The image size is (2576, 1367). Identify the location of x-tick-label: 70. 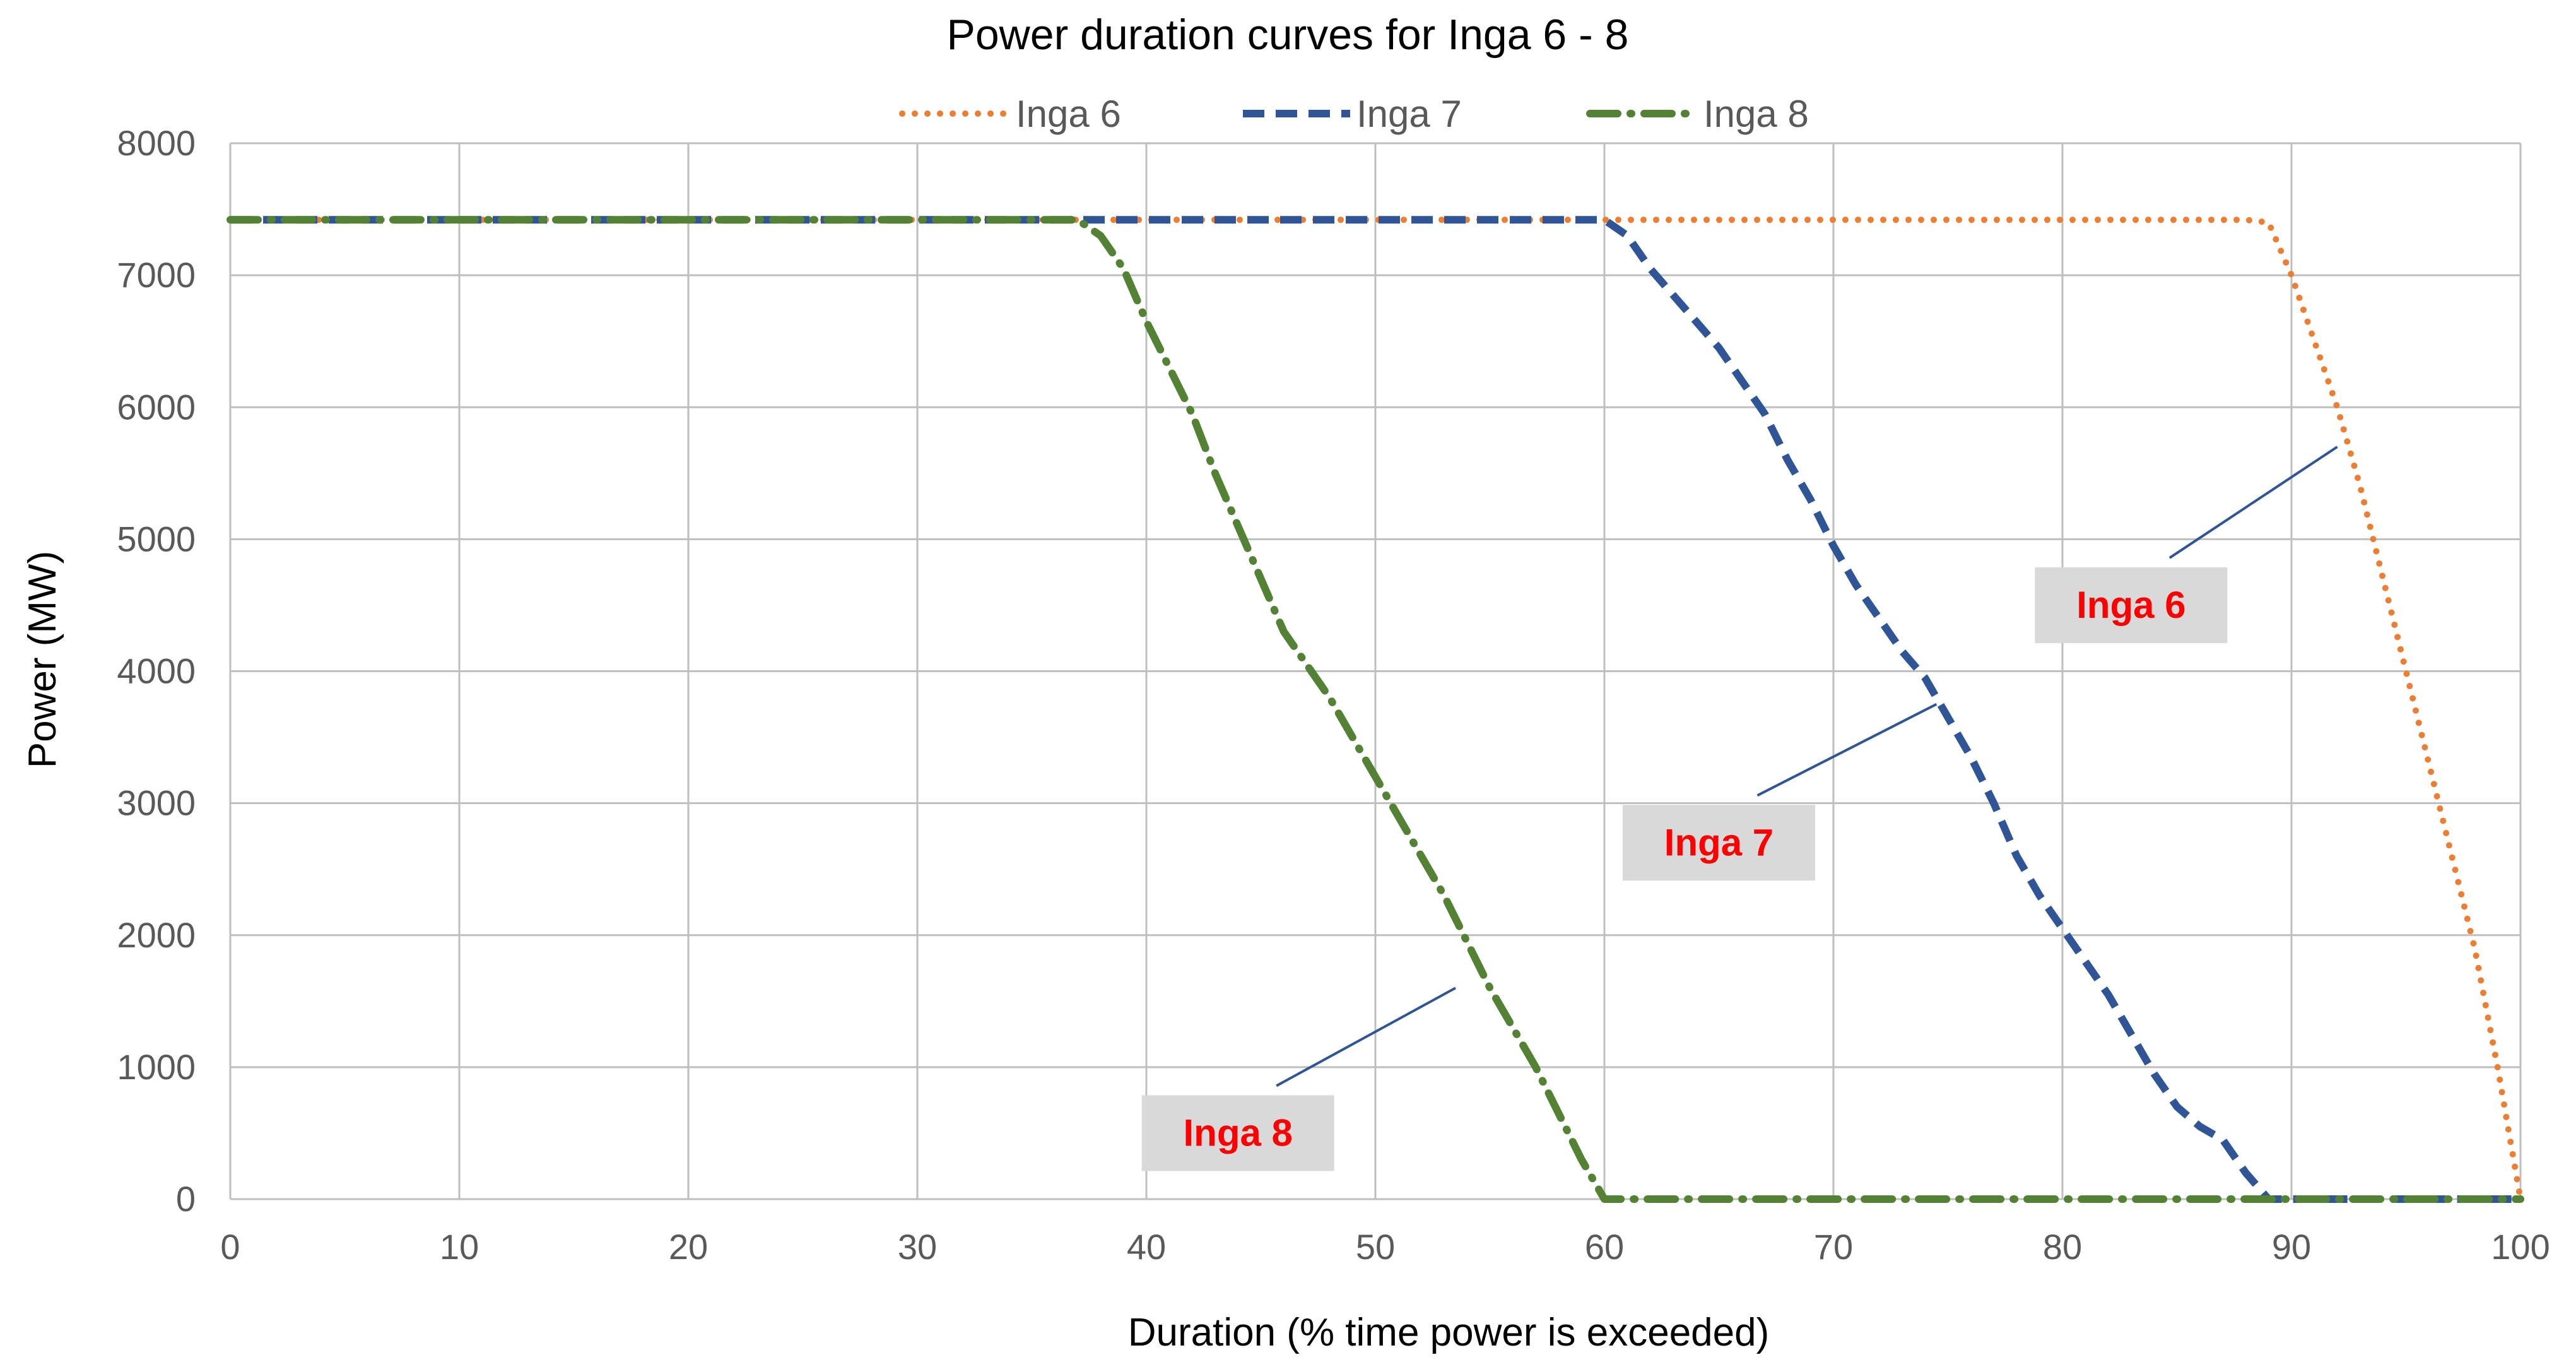
(1834, 1247).